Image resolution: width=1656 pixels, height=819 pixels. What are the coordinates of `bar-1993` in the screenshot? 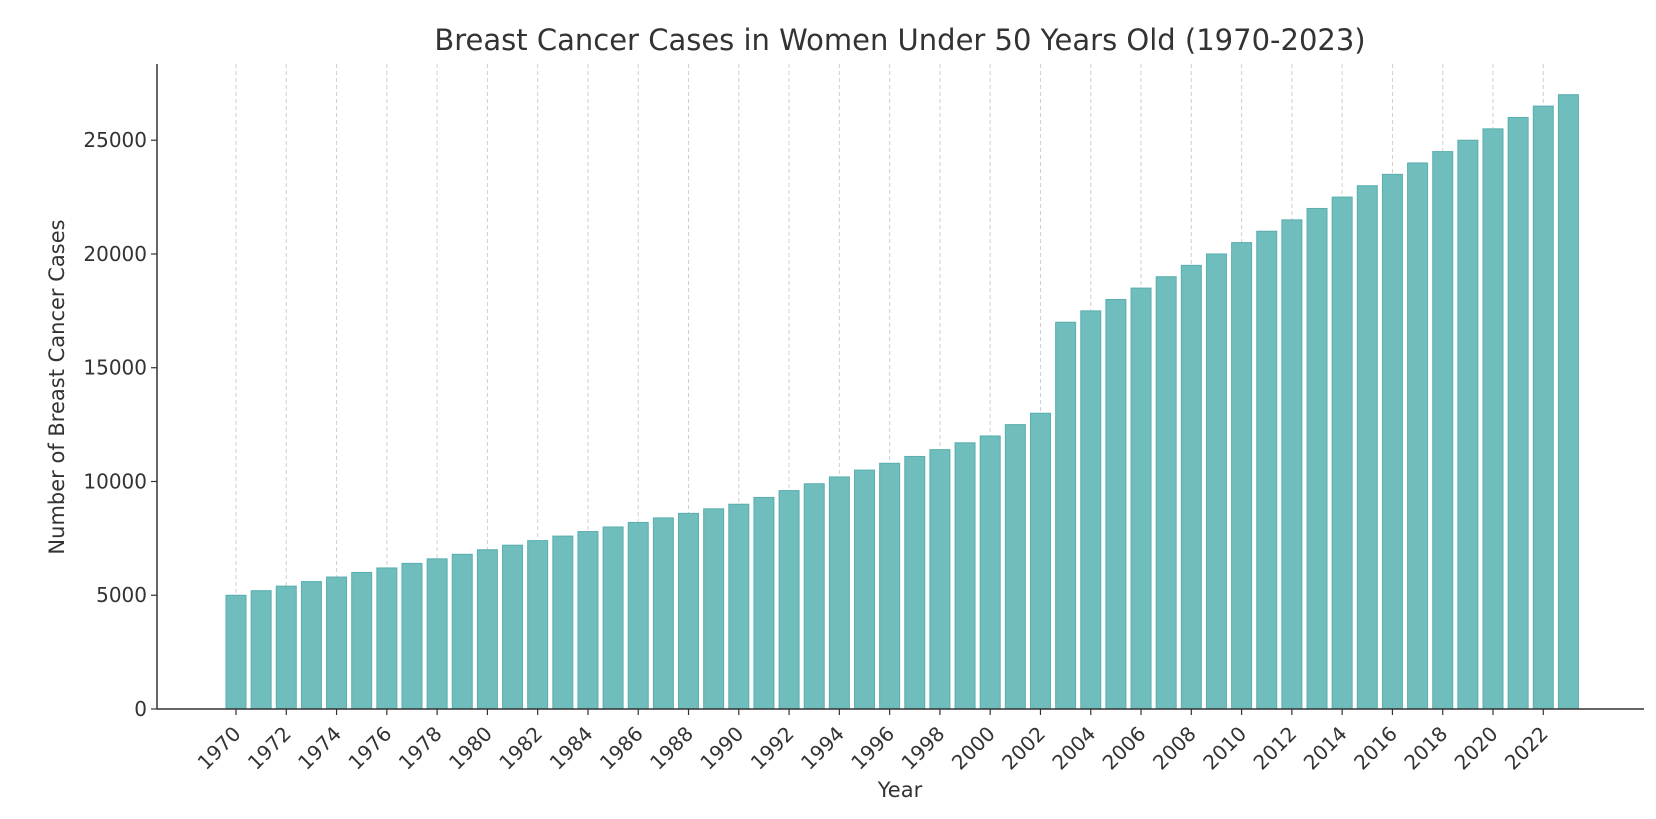 It's located at (814, 596).